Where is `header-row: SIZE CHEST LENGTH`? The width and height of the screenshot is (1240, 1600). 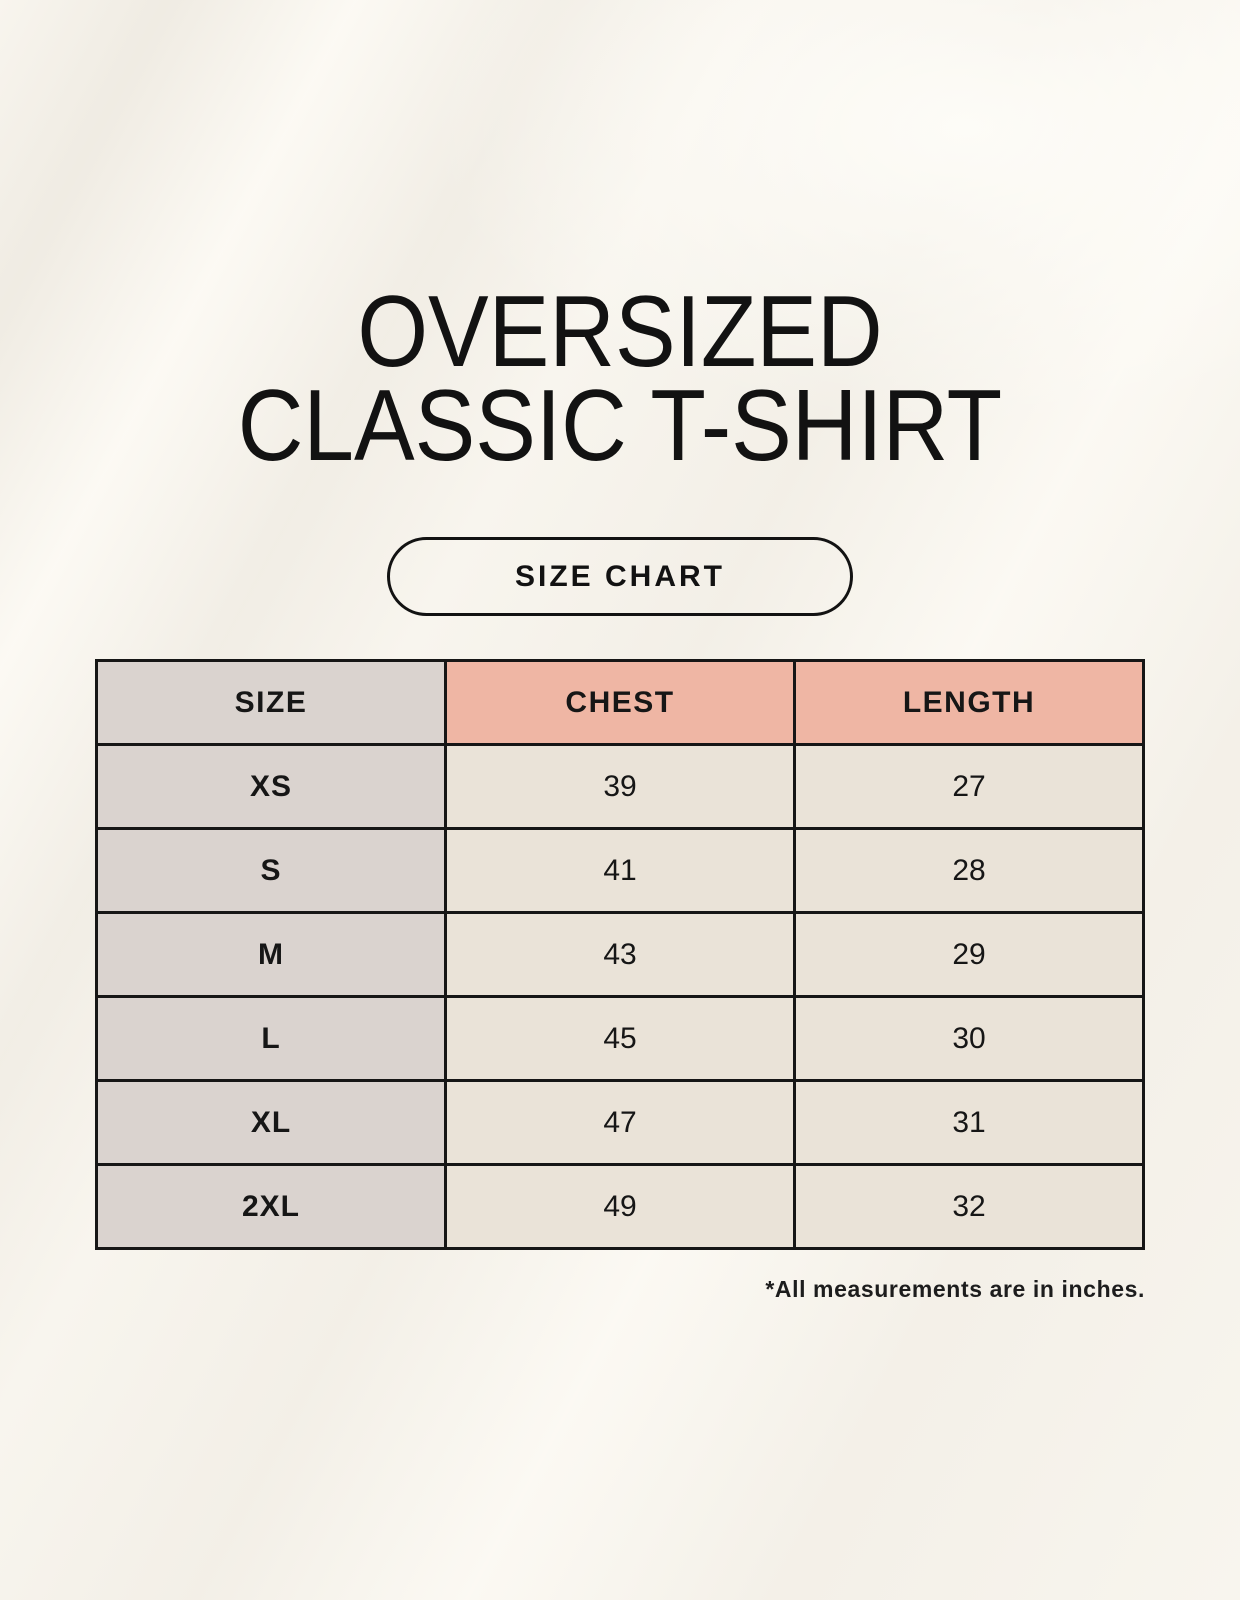 header-row: SIZE CHEST LENGTH is located at coordinates (620, 702).